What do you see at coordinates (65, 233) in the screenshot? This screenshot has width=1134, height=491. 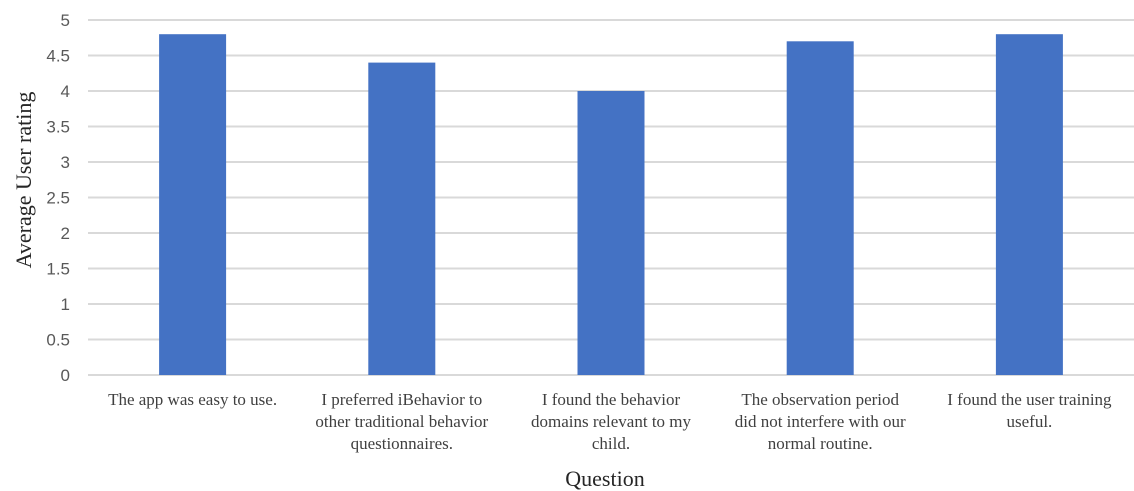 I see `y-tick-label: 2` at bounding box center [65, 233].